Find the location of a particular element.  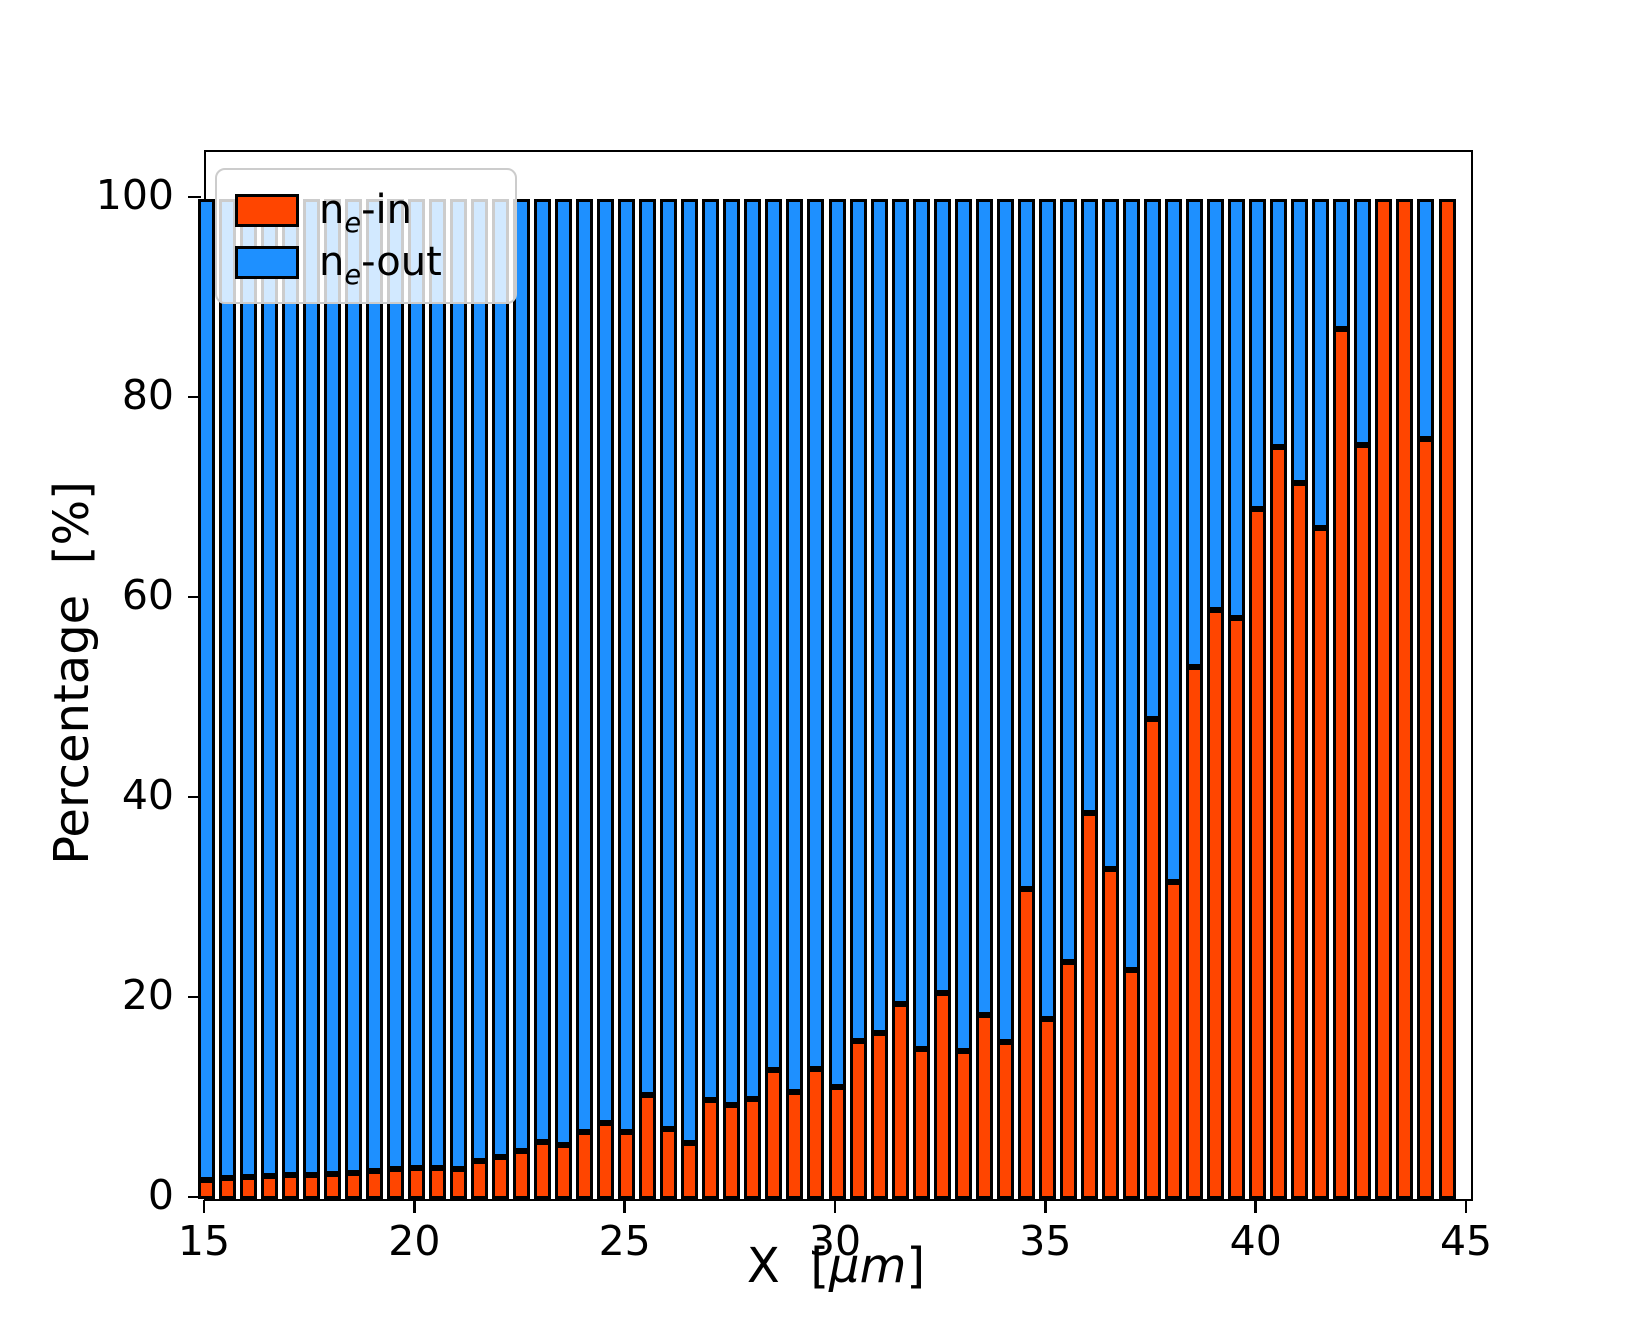

bar-x19 is located at coordinates (374, 675).